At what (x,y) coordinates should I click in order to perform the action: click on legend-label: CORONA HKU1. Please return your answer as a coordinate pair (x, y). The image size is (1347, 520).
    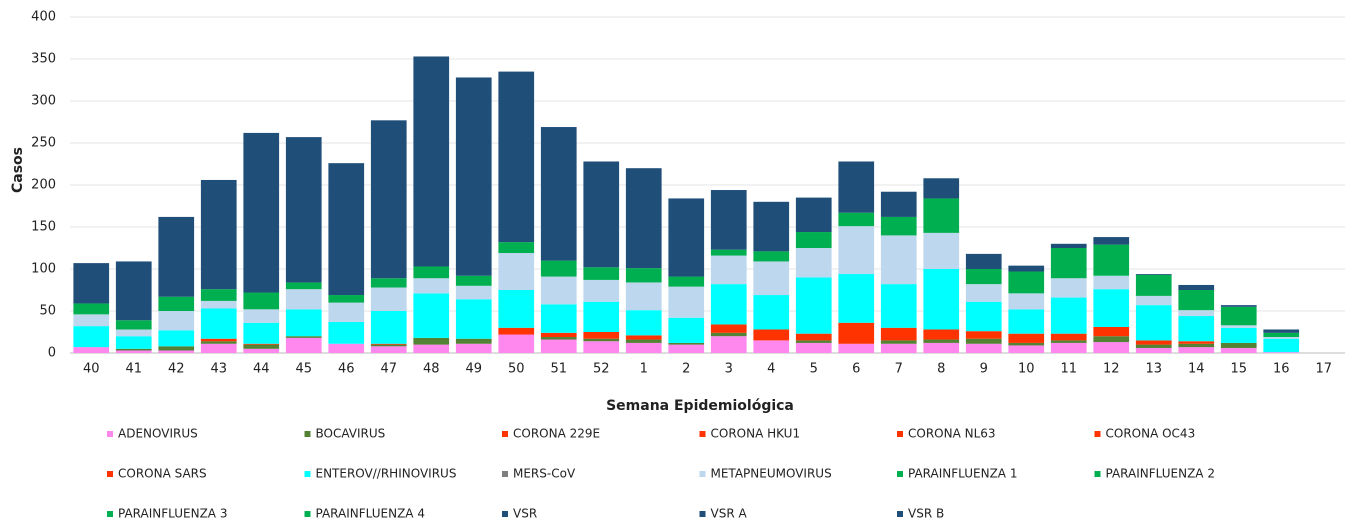
    Looking at the image, I should click on (756, 434).